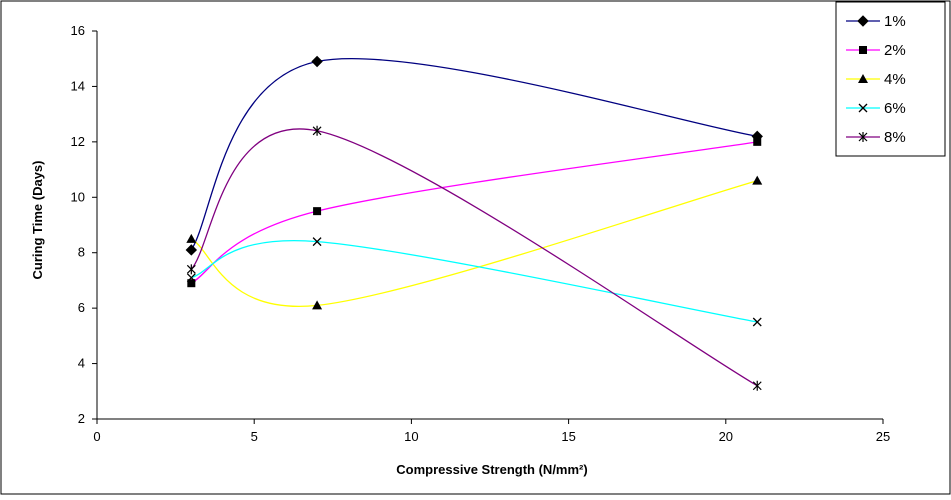 Image resolution: width=951 pixels, height=500 pixels. What do you see at coordinates (81, 363) in the screenshot?
I see `y-tick-label: 4` at bounding box center [81, 363].